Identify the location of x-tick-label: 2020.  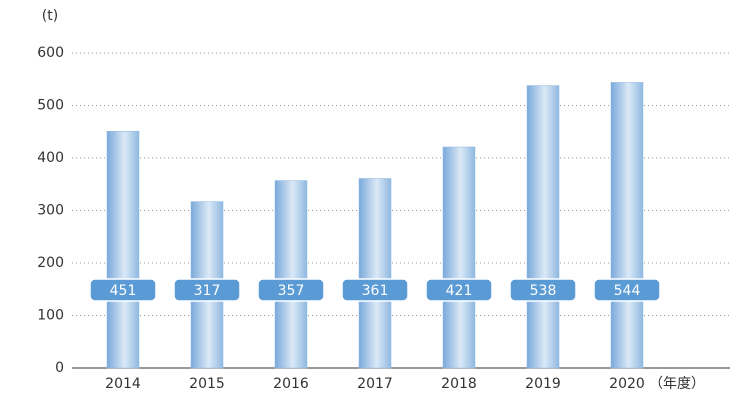
(627, 384).